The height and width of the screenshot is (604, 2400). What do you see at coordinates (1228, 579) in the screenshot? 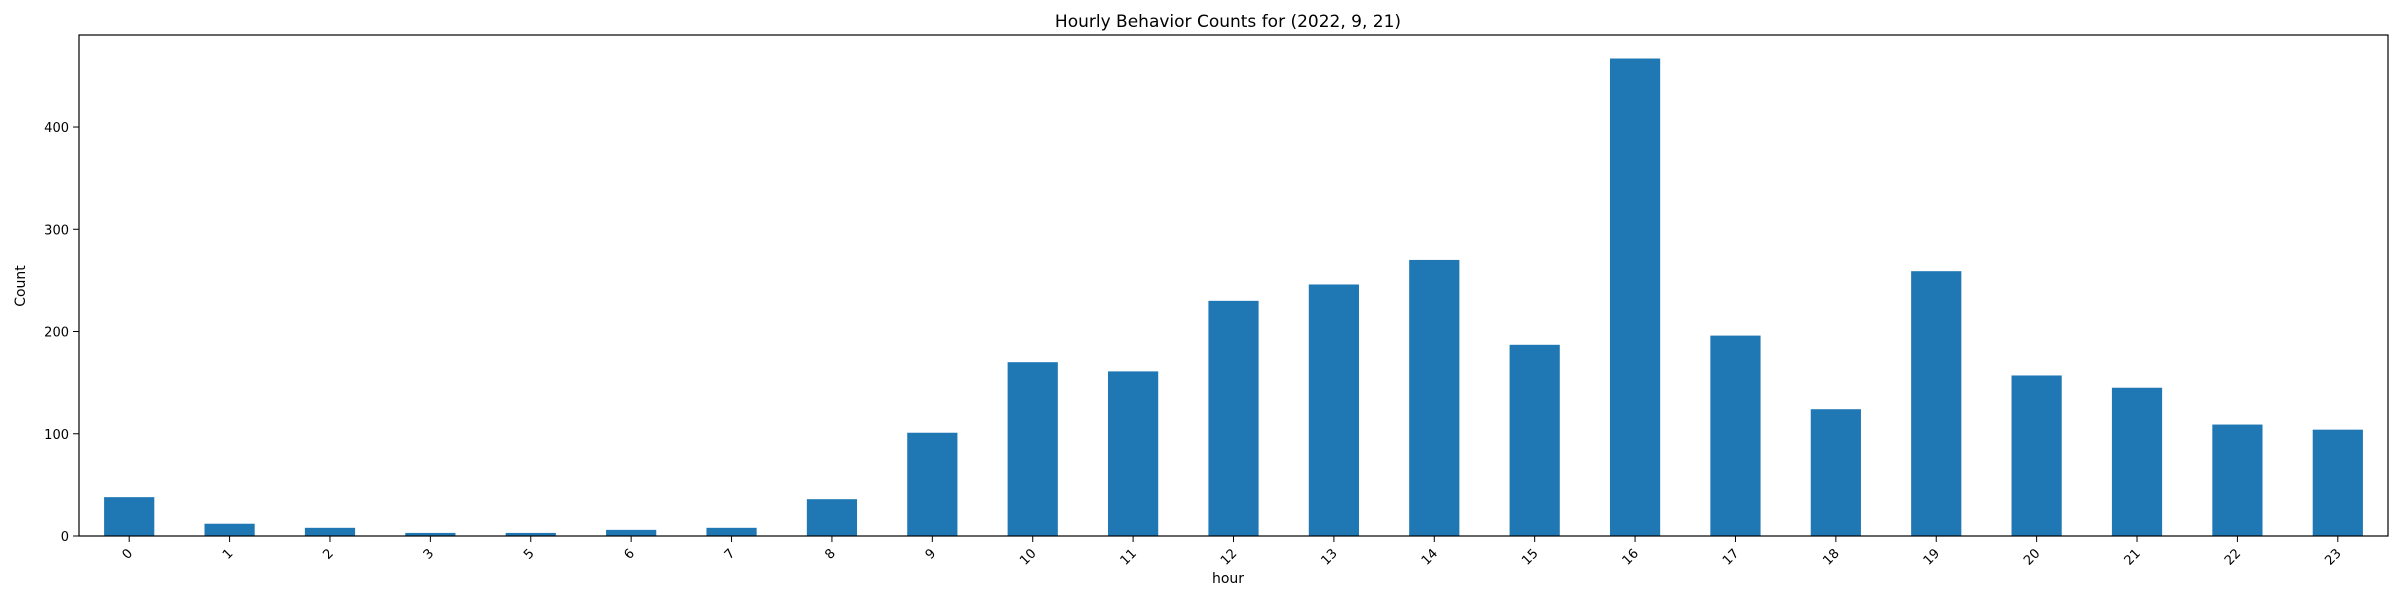
I see `x-axis-label: hour` at bounding box center [1228, 579].